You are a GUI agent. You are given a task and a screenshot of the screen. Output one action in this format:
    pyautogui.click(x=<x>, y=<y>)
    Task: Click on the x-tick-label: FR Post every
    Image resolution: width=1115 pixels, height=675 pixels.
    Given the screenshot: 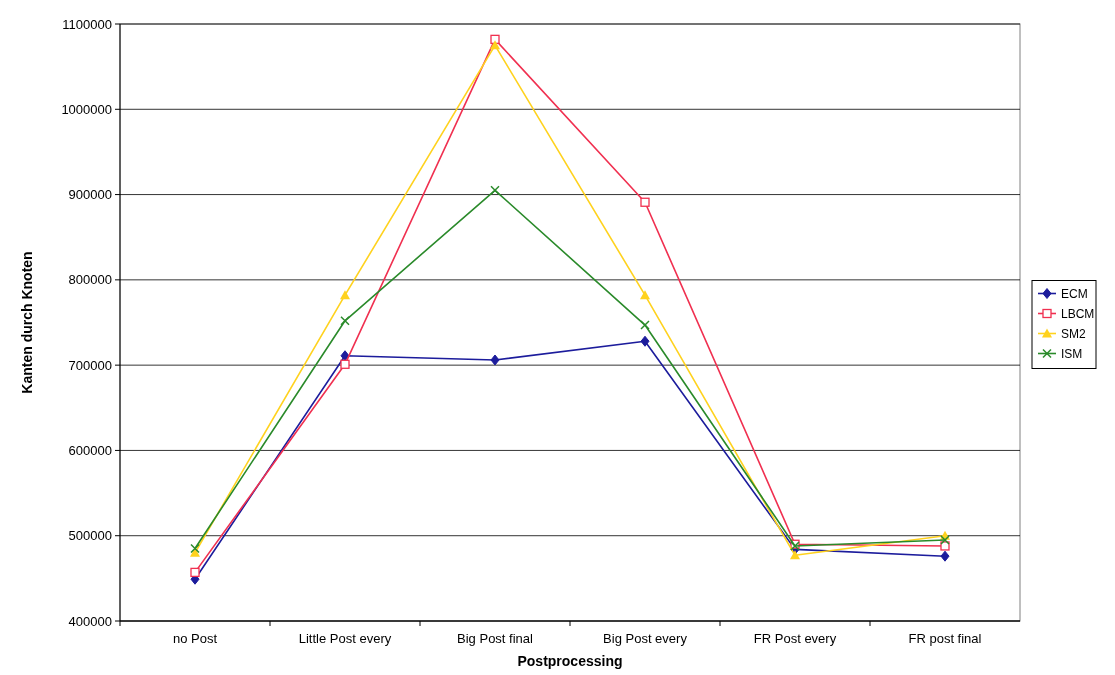 What is the action you would take?
    pyautogui.click(x=795, y=638)
    